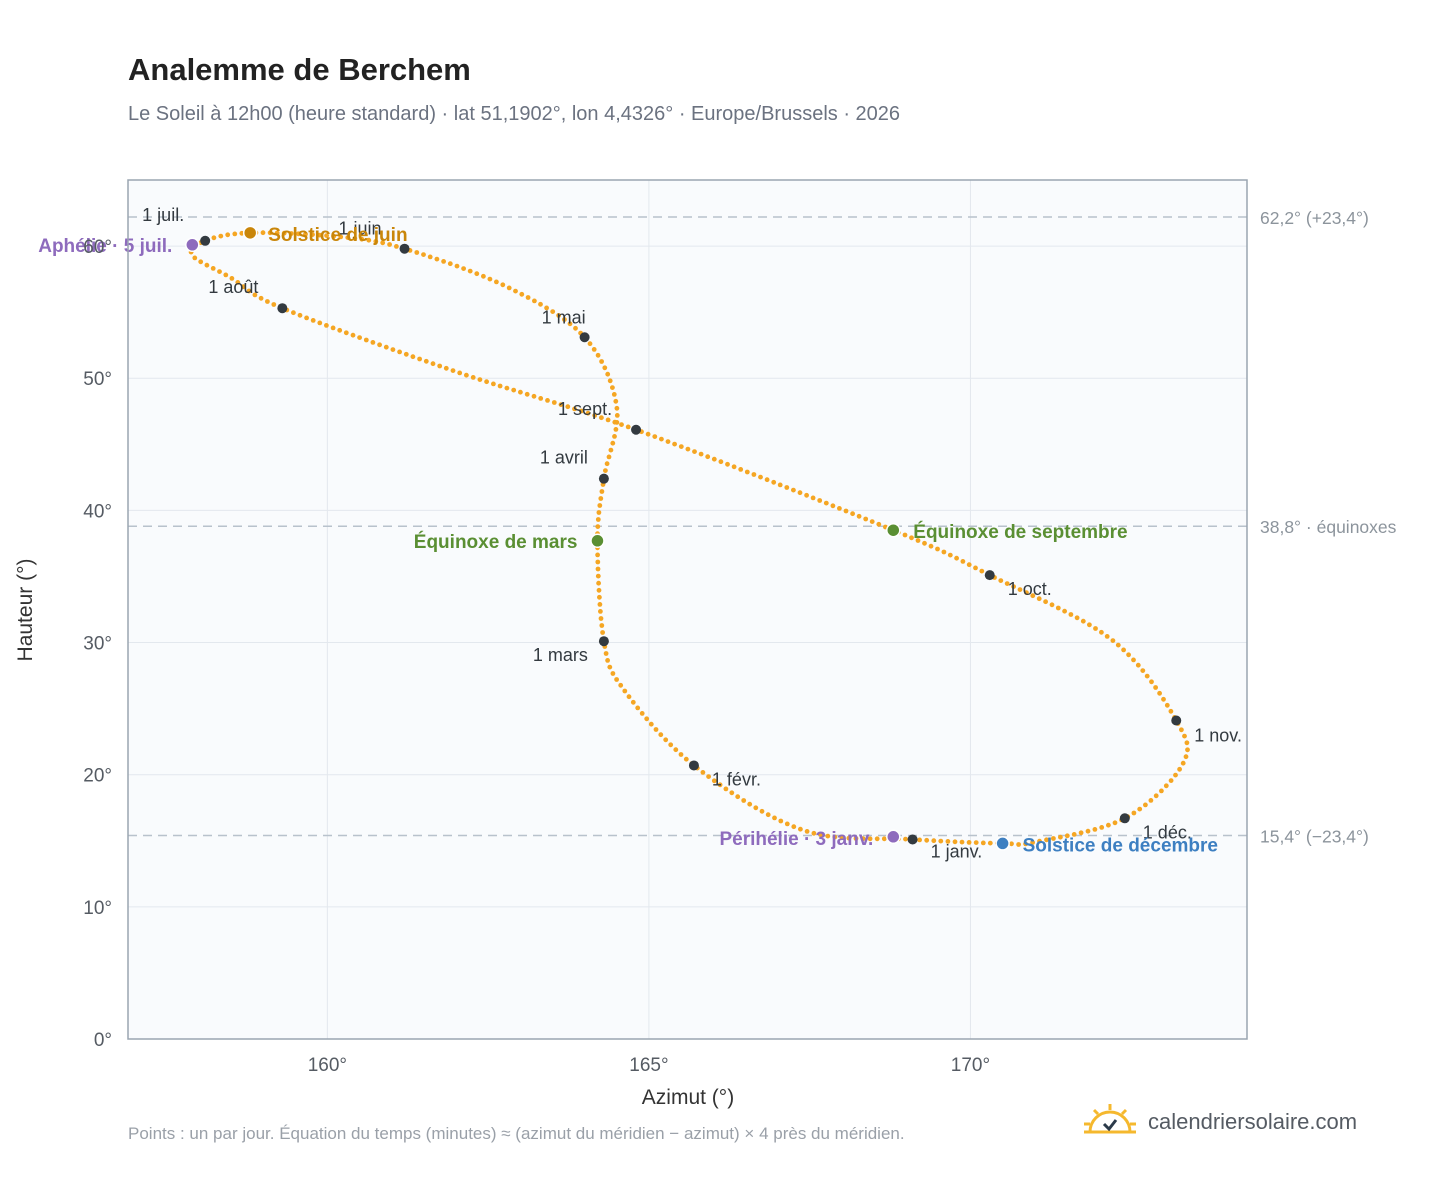 The width and height of the screenshot is (1448, 1188). What do you see at coordinates (1314, 836) in the screenshot?
I see `reference-line-label: 15,4° (−23,4°)` at bounding box center [1314, 836].